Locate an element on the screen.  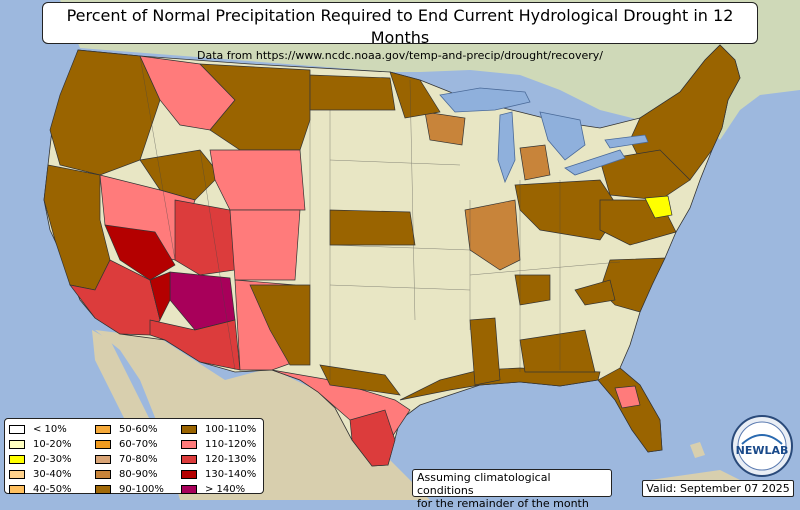
region-minnesota is located at coordinates (415, 95).